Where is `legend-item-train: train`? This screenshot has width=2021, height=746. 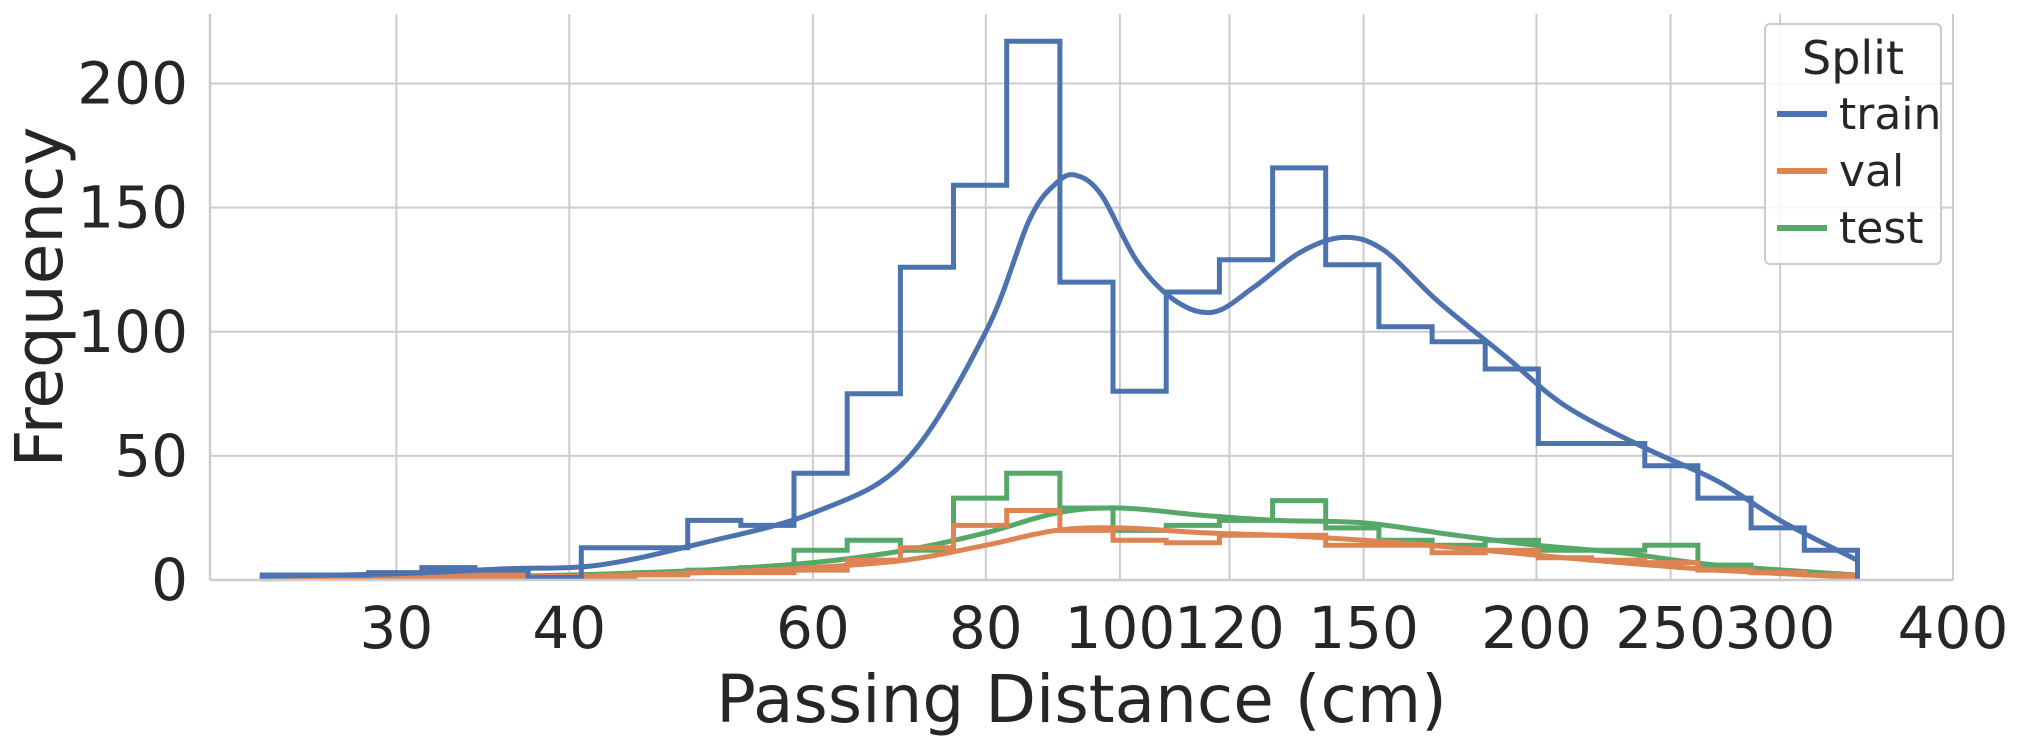 legend-item-train: train is located at coordinates (1859, 114).